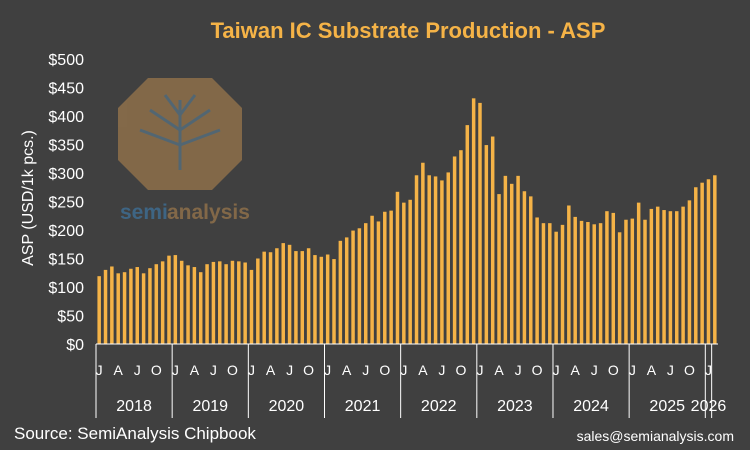  Describe the element at coordinates (75, 345) in the screenshot. I see `y-tick-label: $0` at that location.